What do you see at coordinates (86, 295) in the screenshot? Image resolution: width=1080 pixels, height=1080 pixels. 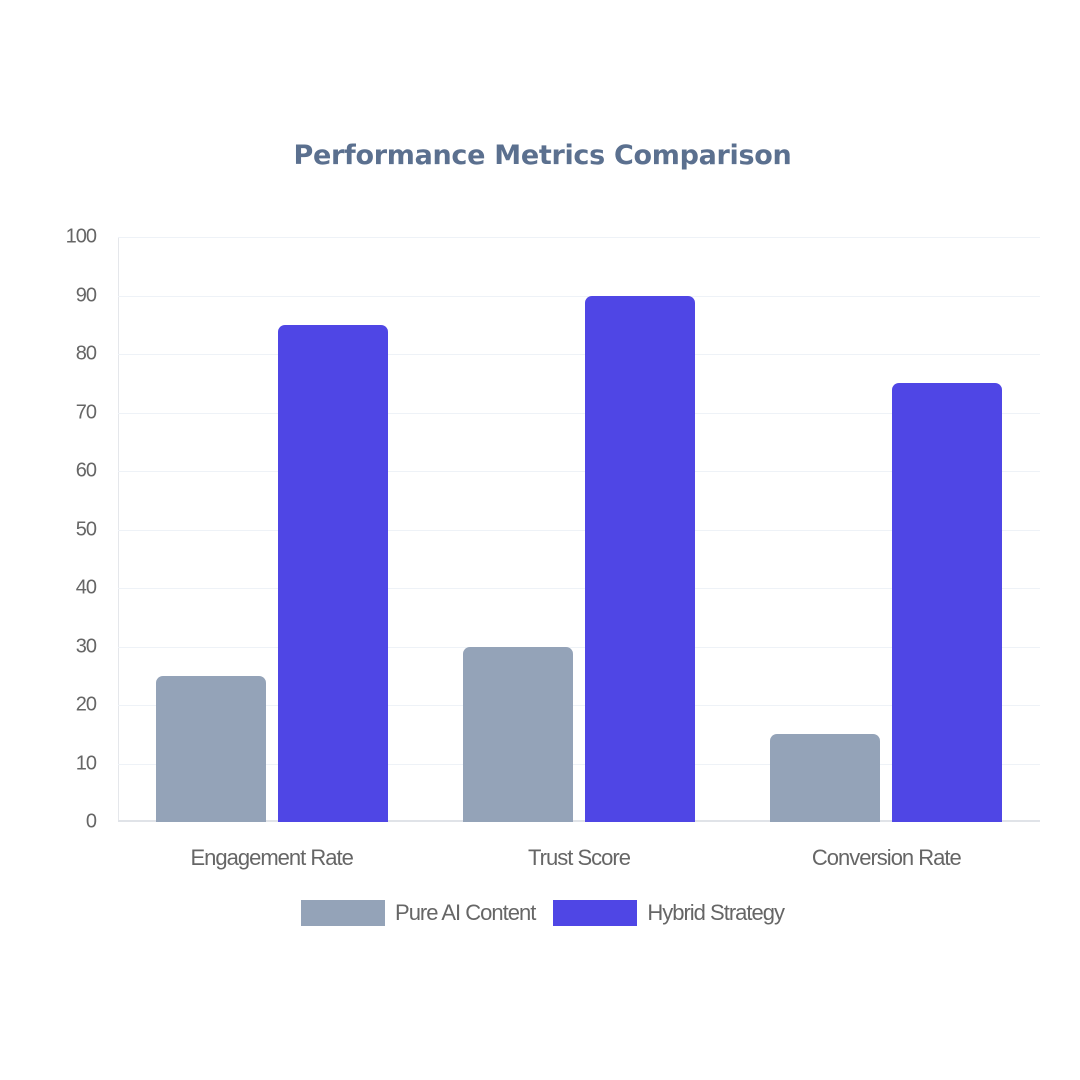 I see `y-tick-label: 90` at bounding box center [86, 295].